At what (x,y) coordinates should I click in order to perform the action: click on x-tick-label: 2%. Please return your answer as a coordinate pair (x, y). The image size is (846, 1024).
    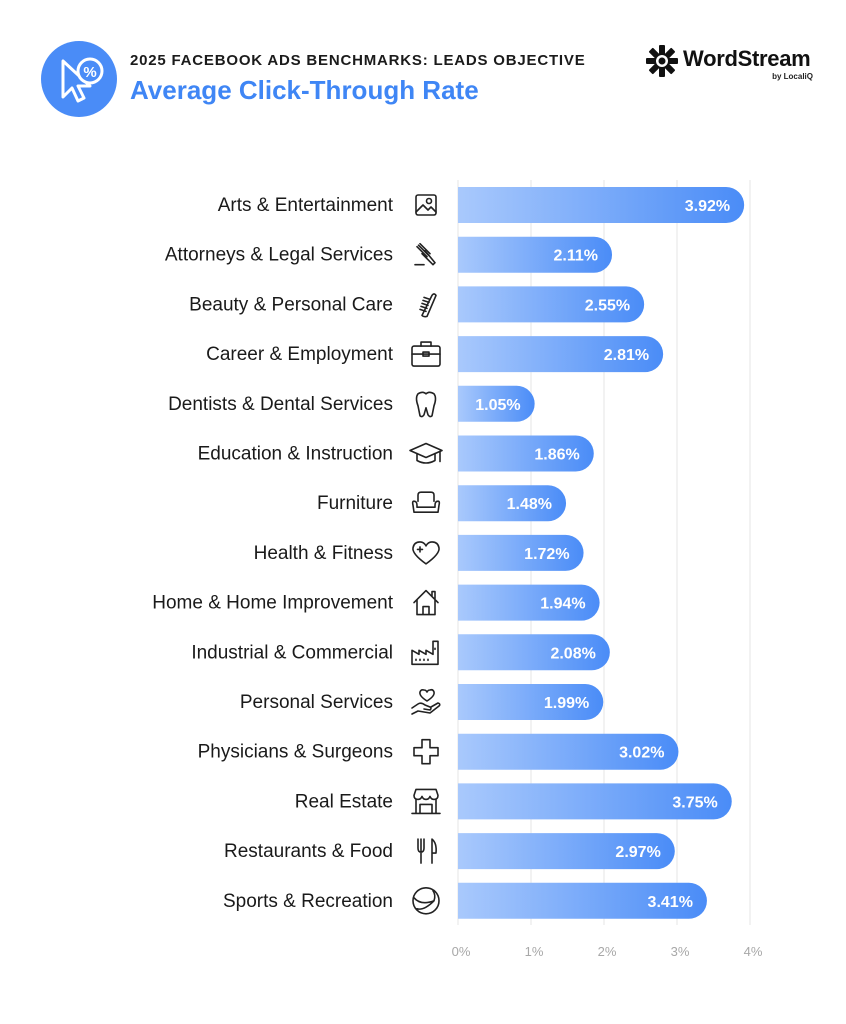
    Looking at the image, I should click on (607, 951).